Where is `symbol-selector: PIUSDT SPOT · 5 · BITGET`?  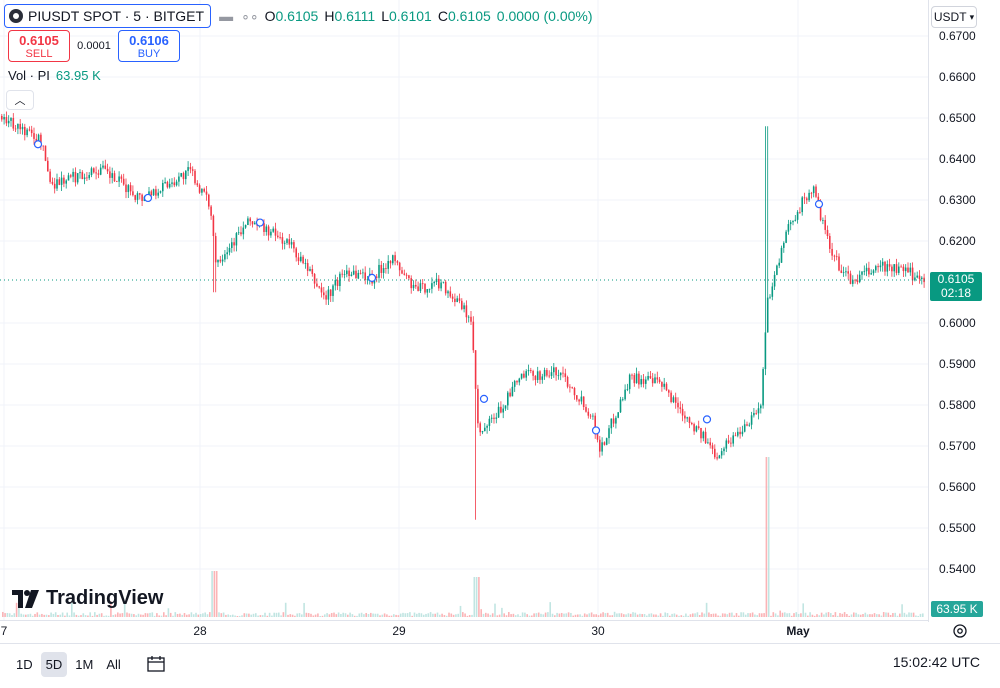 symbol-selector: PIUSDT SPOT · 5 · BITGET is located at coordinates (108, 16).